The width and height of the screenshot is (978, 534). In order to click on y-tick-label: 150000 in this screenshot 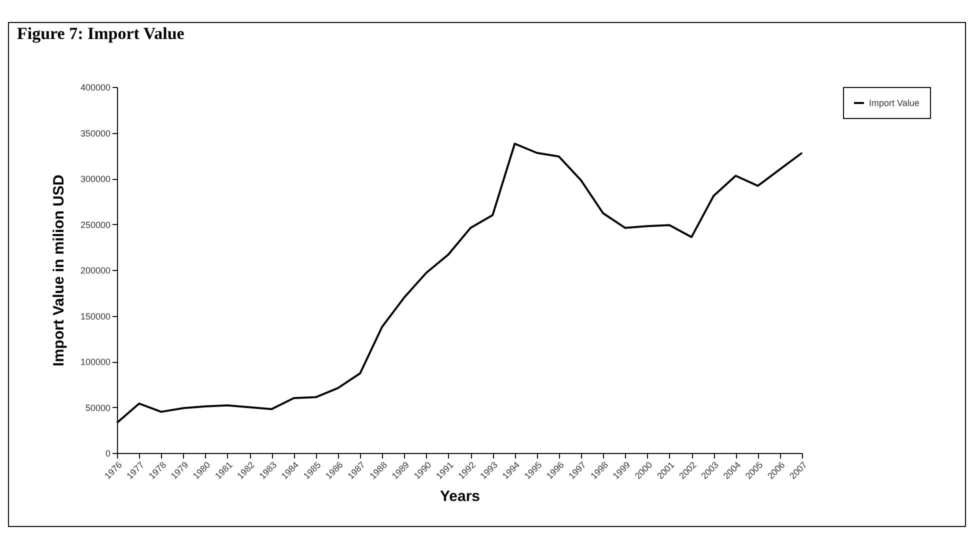, I will do `click(95, 316)`.